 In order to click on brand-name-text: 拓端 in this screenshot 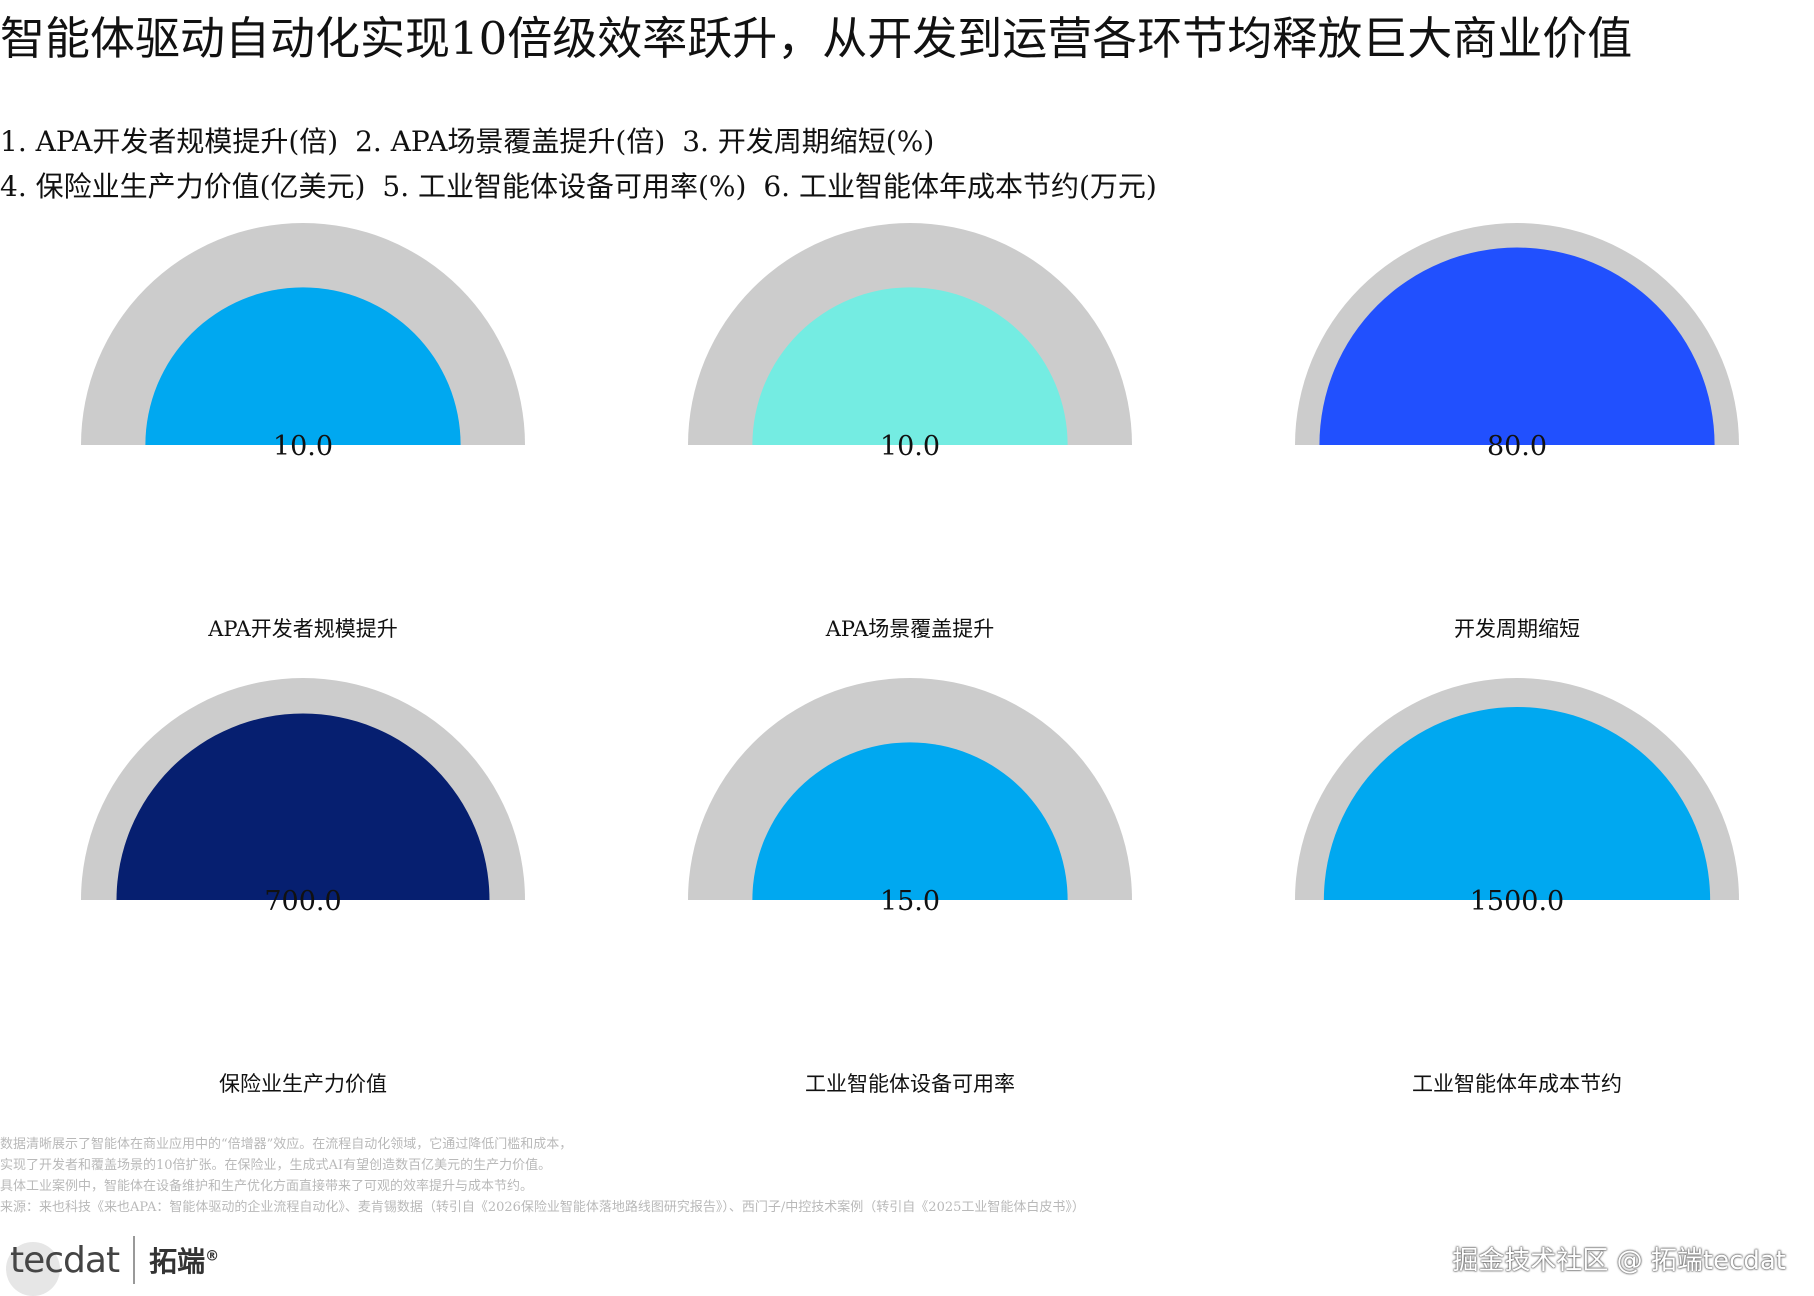, I will do `click(177, 1261)`.